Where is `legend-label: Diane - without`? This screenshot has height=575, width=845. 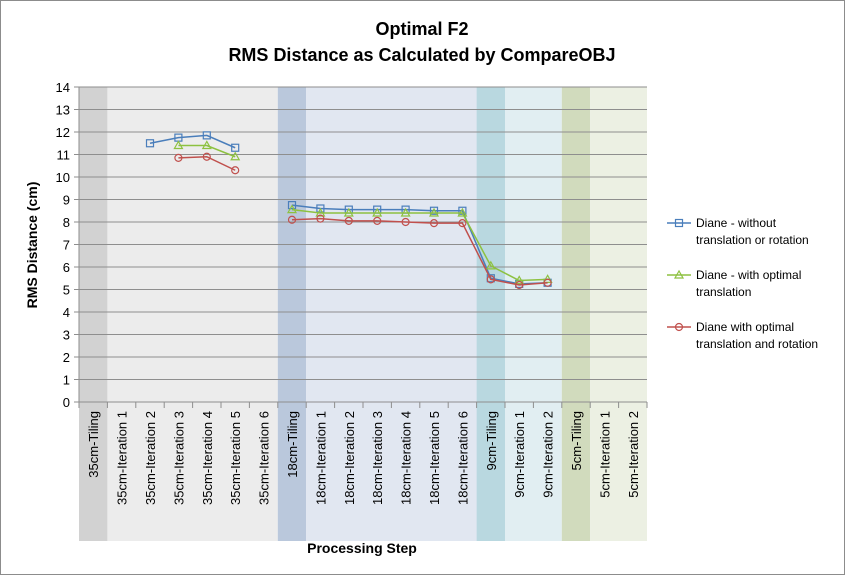 legend-label: Diane - without is located at coordinates (736, 223).